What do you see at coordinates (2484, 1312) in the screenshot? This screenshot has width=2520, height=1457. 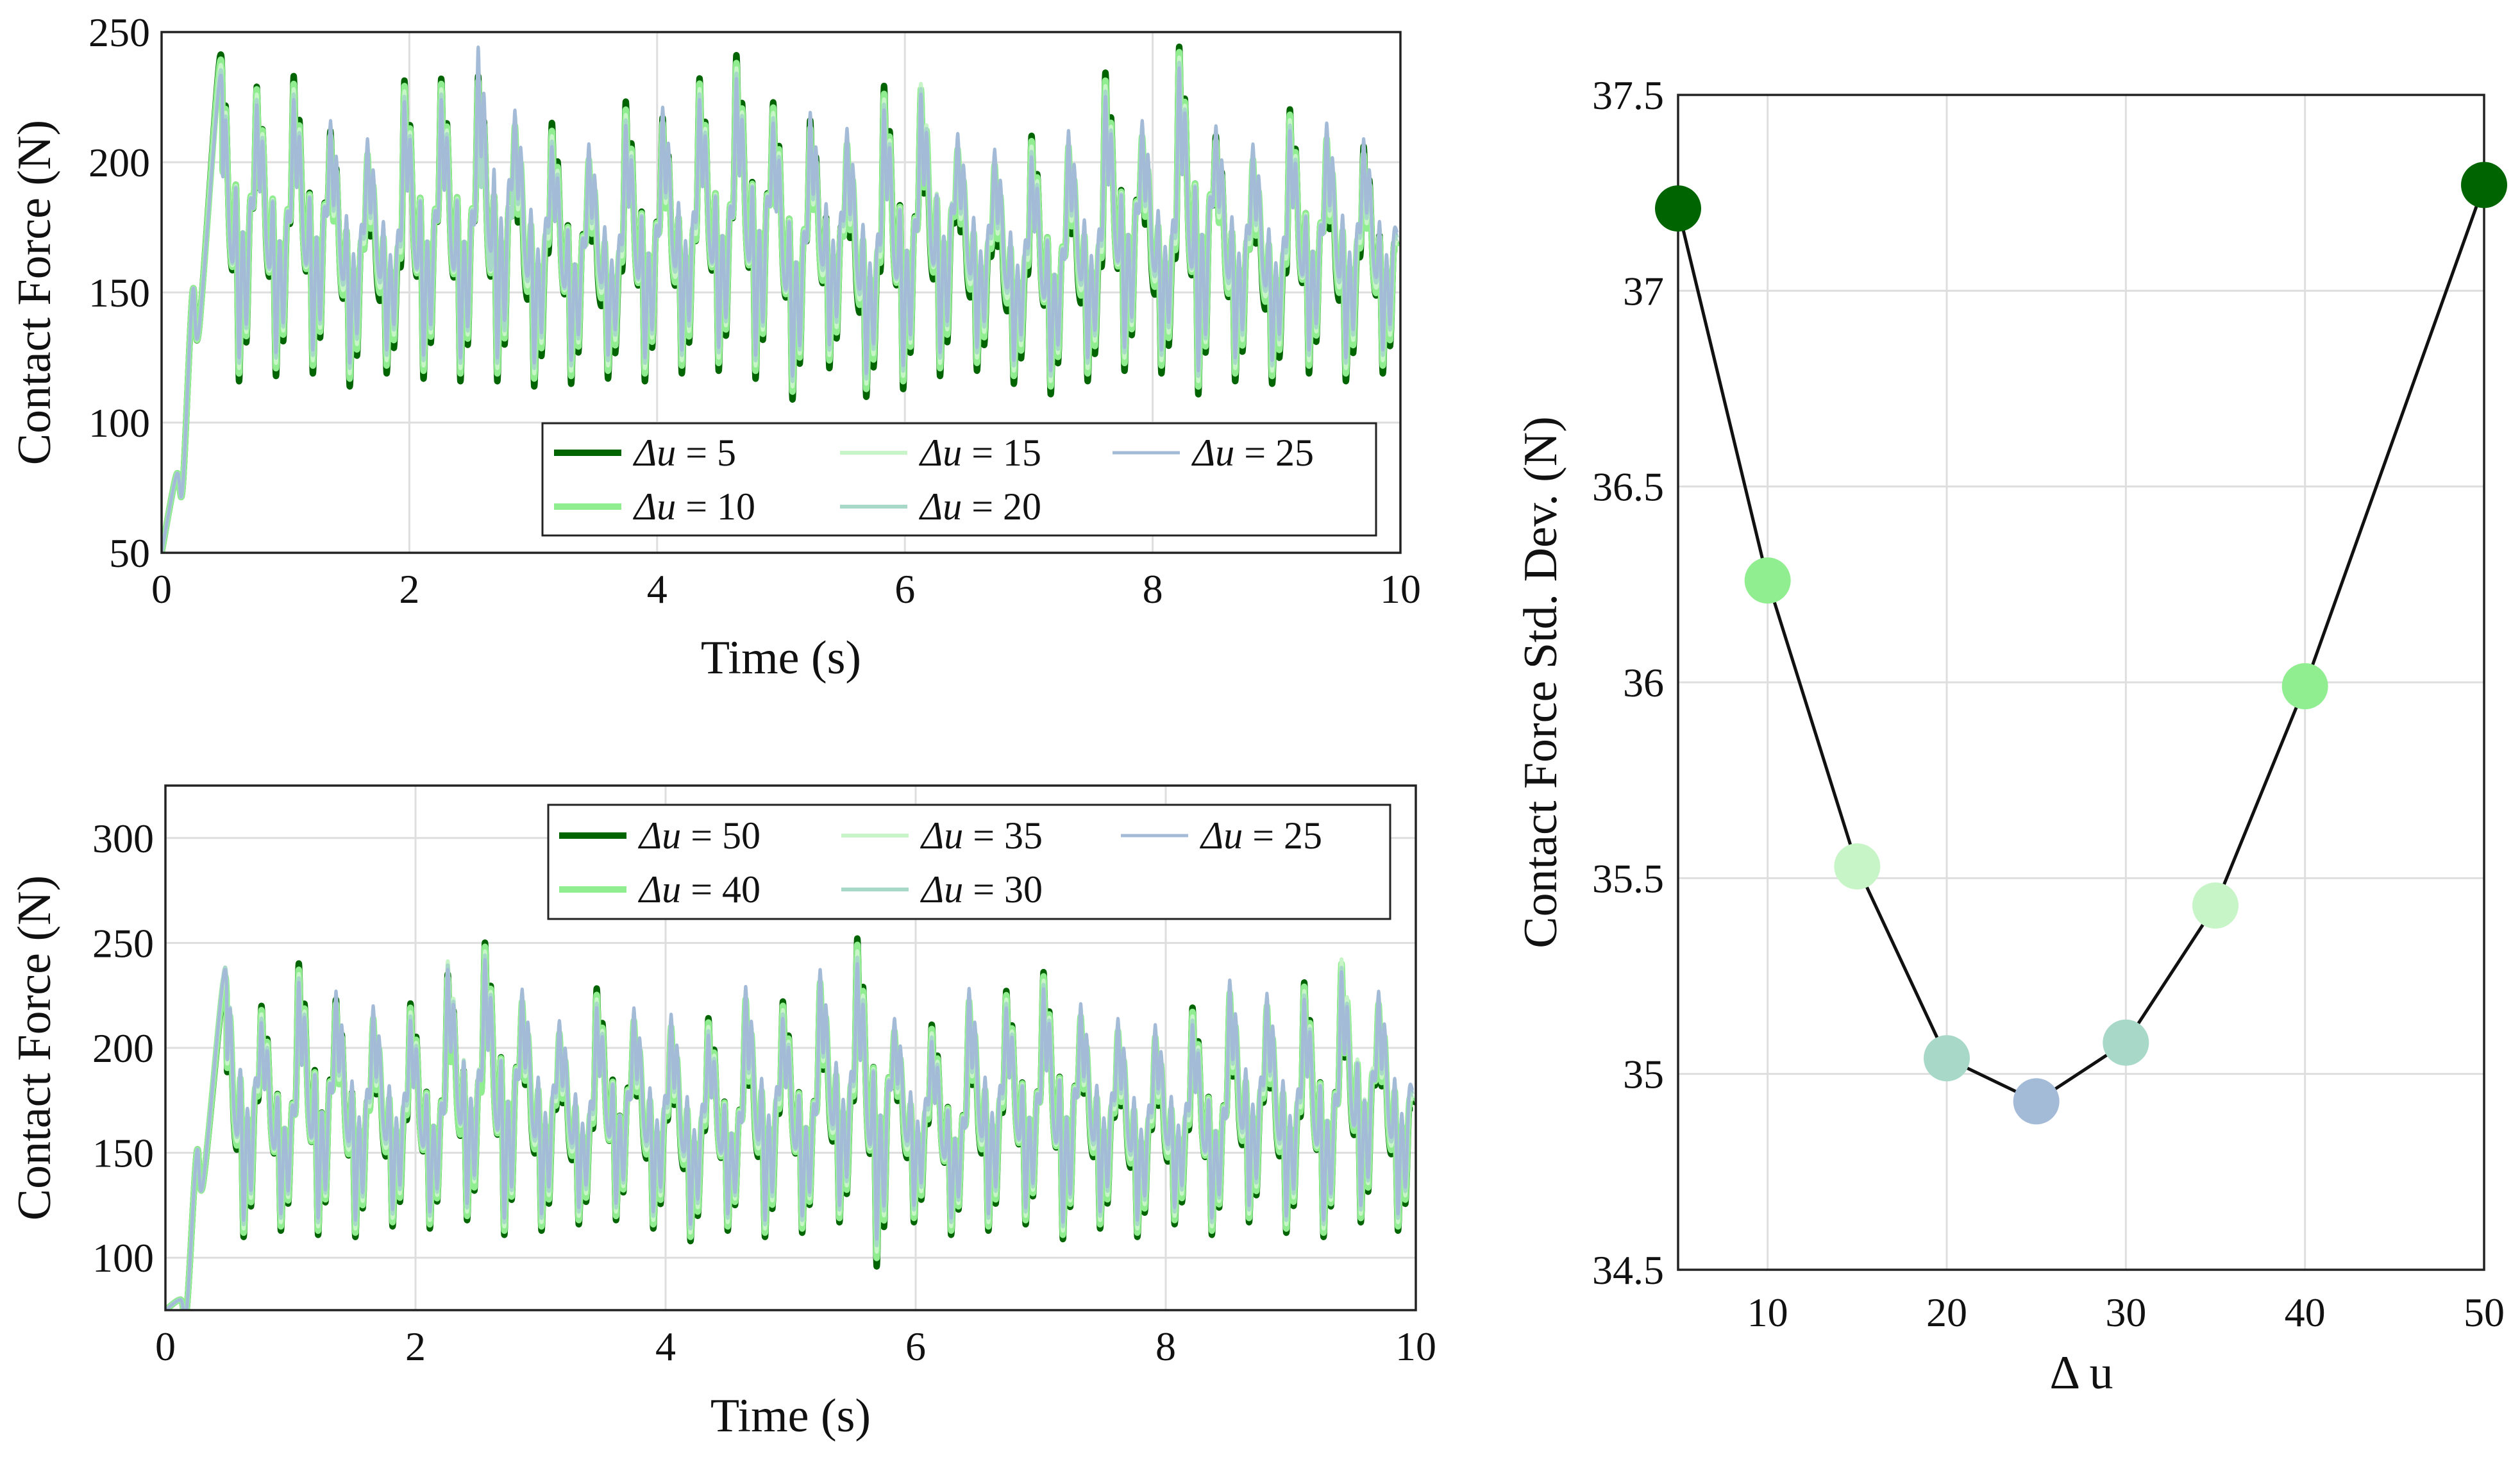 I see `x-tick-label: 50` at bounding box center [2484, 1312].